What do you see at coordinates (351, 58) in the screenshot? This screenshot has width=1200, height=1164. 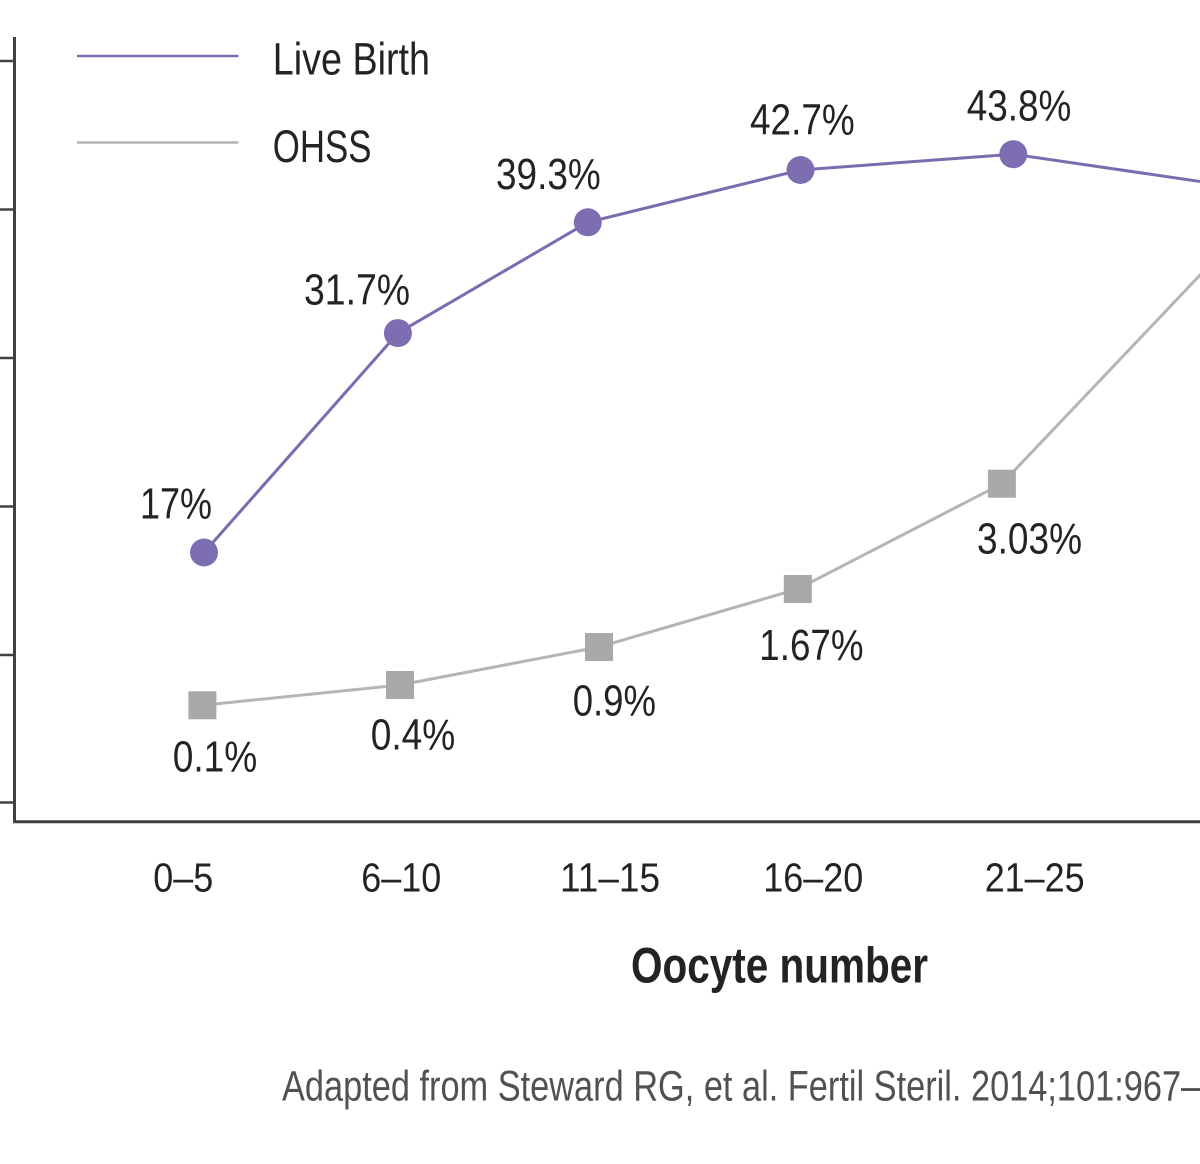 I see `svg-text: Live Birth` at bounding box center [351, 58].